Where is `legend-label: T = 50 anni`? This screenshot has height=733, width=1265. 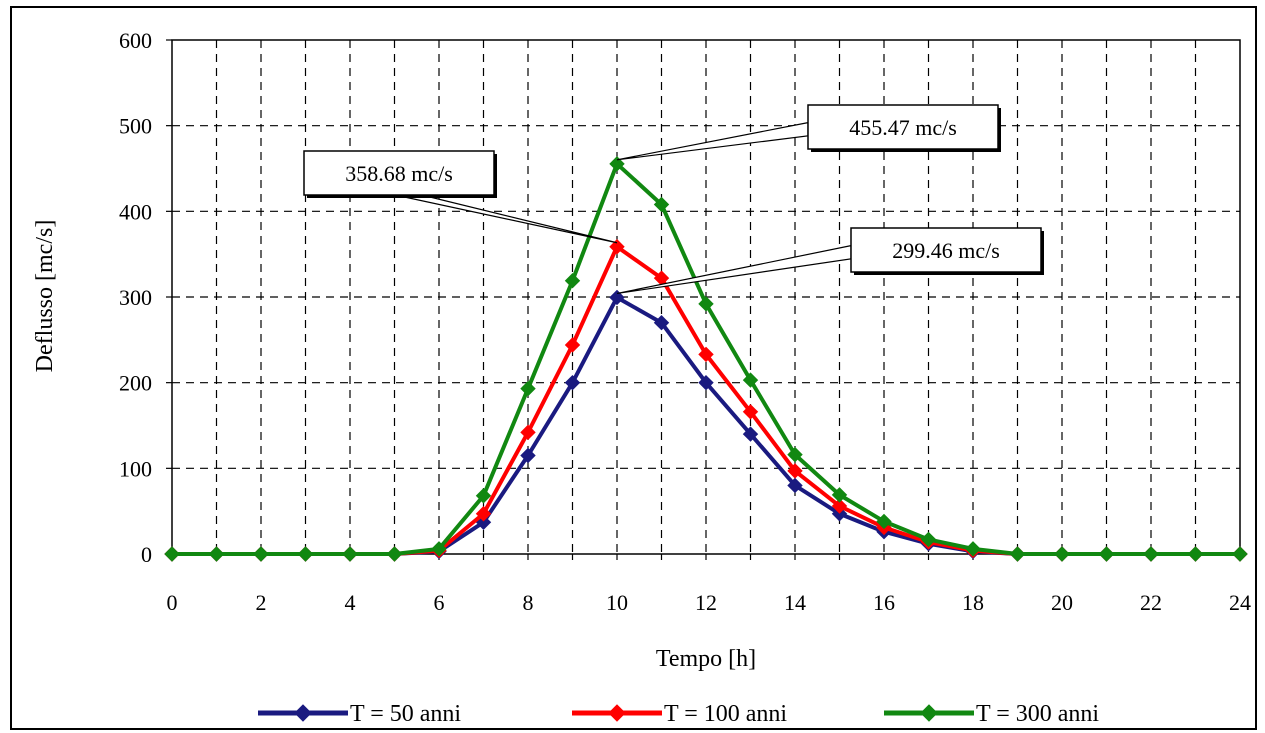 legend-label: T = 50 anni is located at coordinates (405, 714).